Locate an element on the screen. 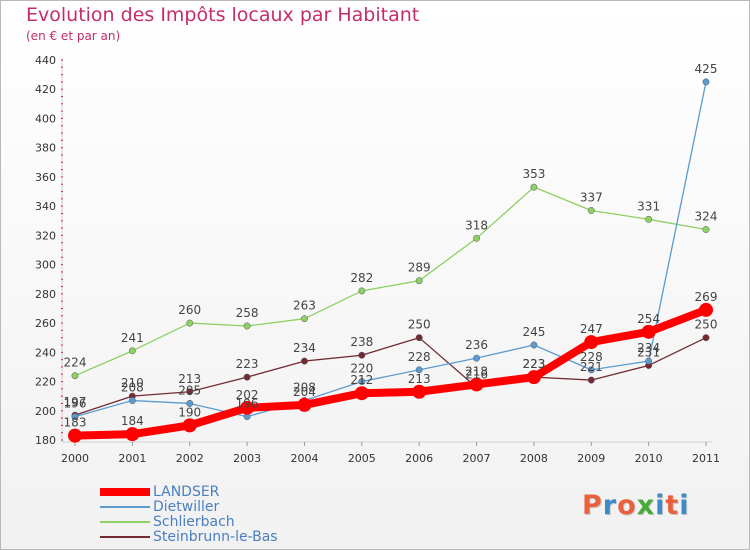 This screenshot has height=550, width=750. legend-item-schlierbach: Schlierbach is located at coordinates (189, 522).